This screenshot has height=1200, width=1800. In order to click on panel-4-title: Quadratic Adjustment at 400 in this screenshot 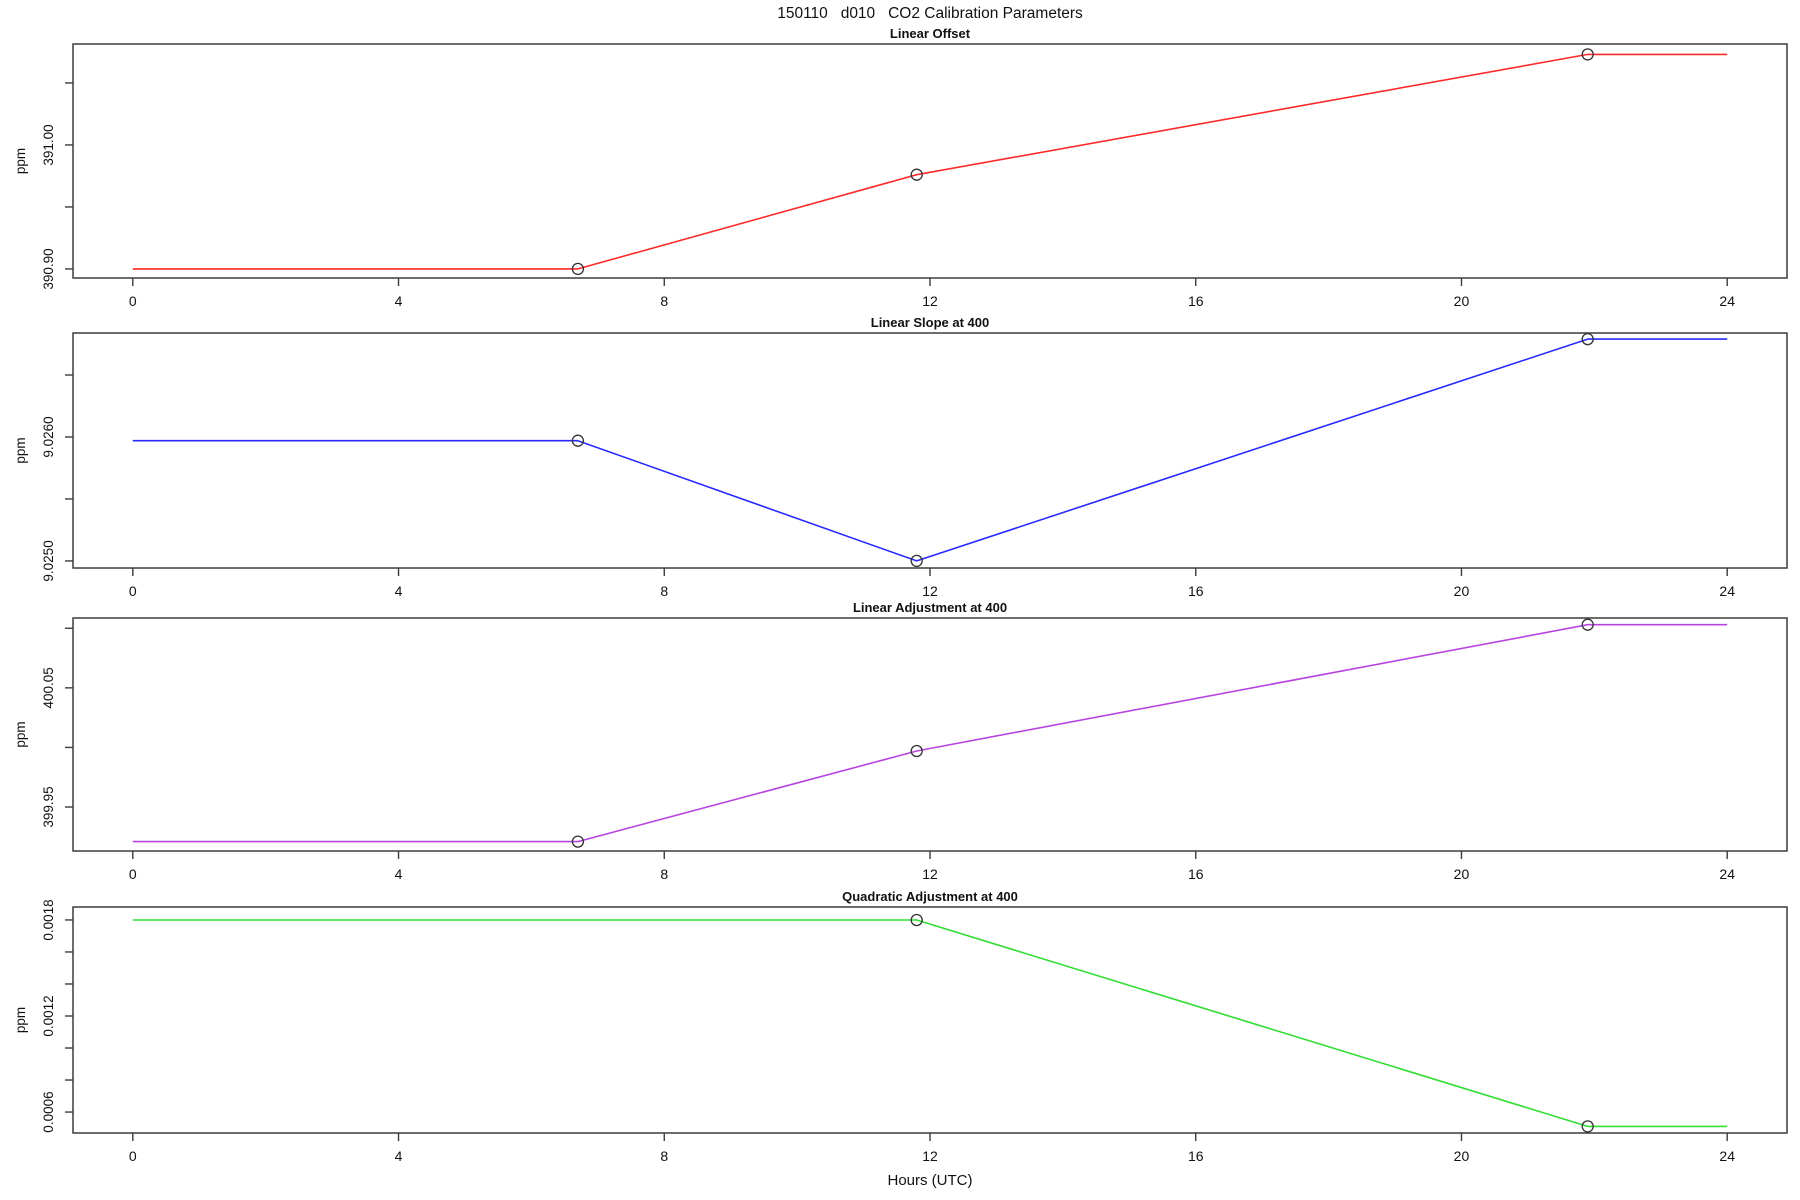, I will do `click(930, 896)`.